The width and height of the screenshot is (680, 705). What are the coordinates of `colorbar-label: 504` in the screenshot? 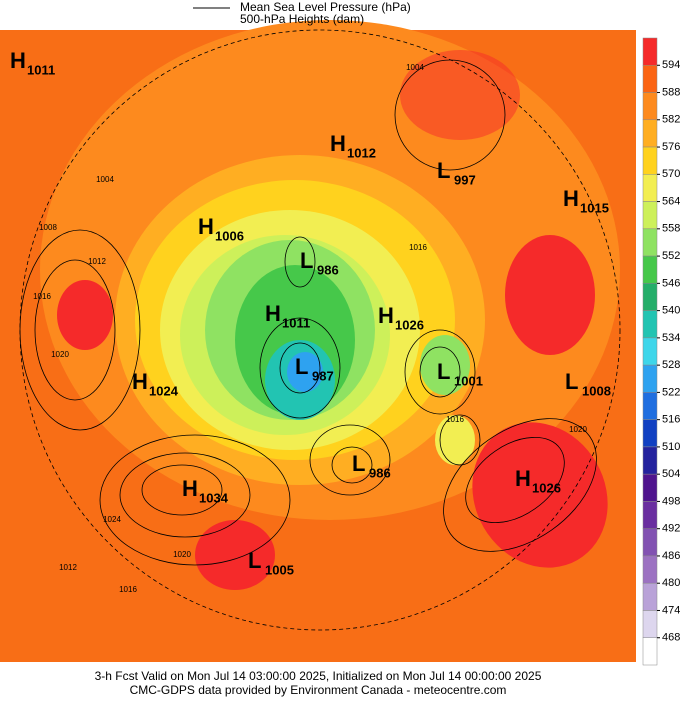 It's located at (671, 474).